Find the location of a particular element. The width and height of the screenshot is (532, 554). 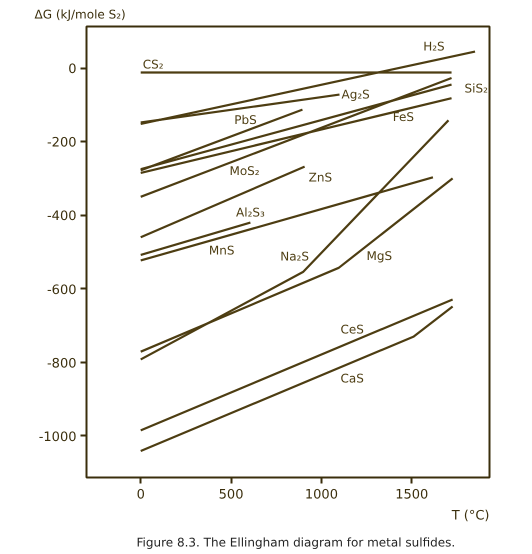

series-label: PbS is located at coordinates (245, 120).